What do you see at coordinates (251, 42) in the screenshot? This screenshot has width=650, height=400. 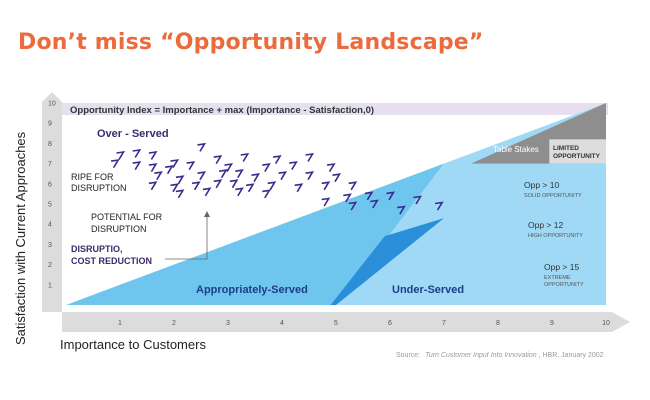 I see `page-headline: Don’t miss “Opportunity Landscape”` at bounding box center [251, 42].